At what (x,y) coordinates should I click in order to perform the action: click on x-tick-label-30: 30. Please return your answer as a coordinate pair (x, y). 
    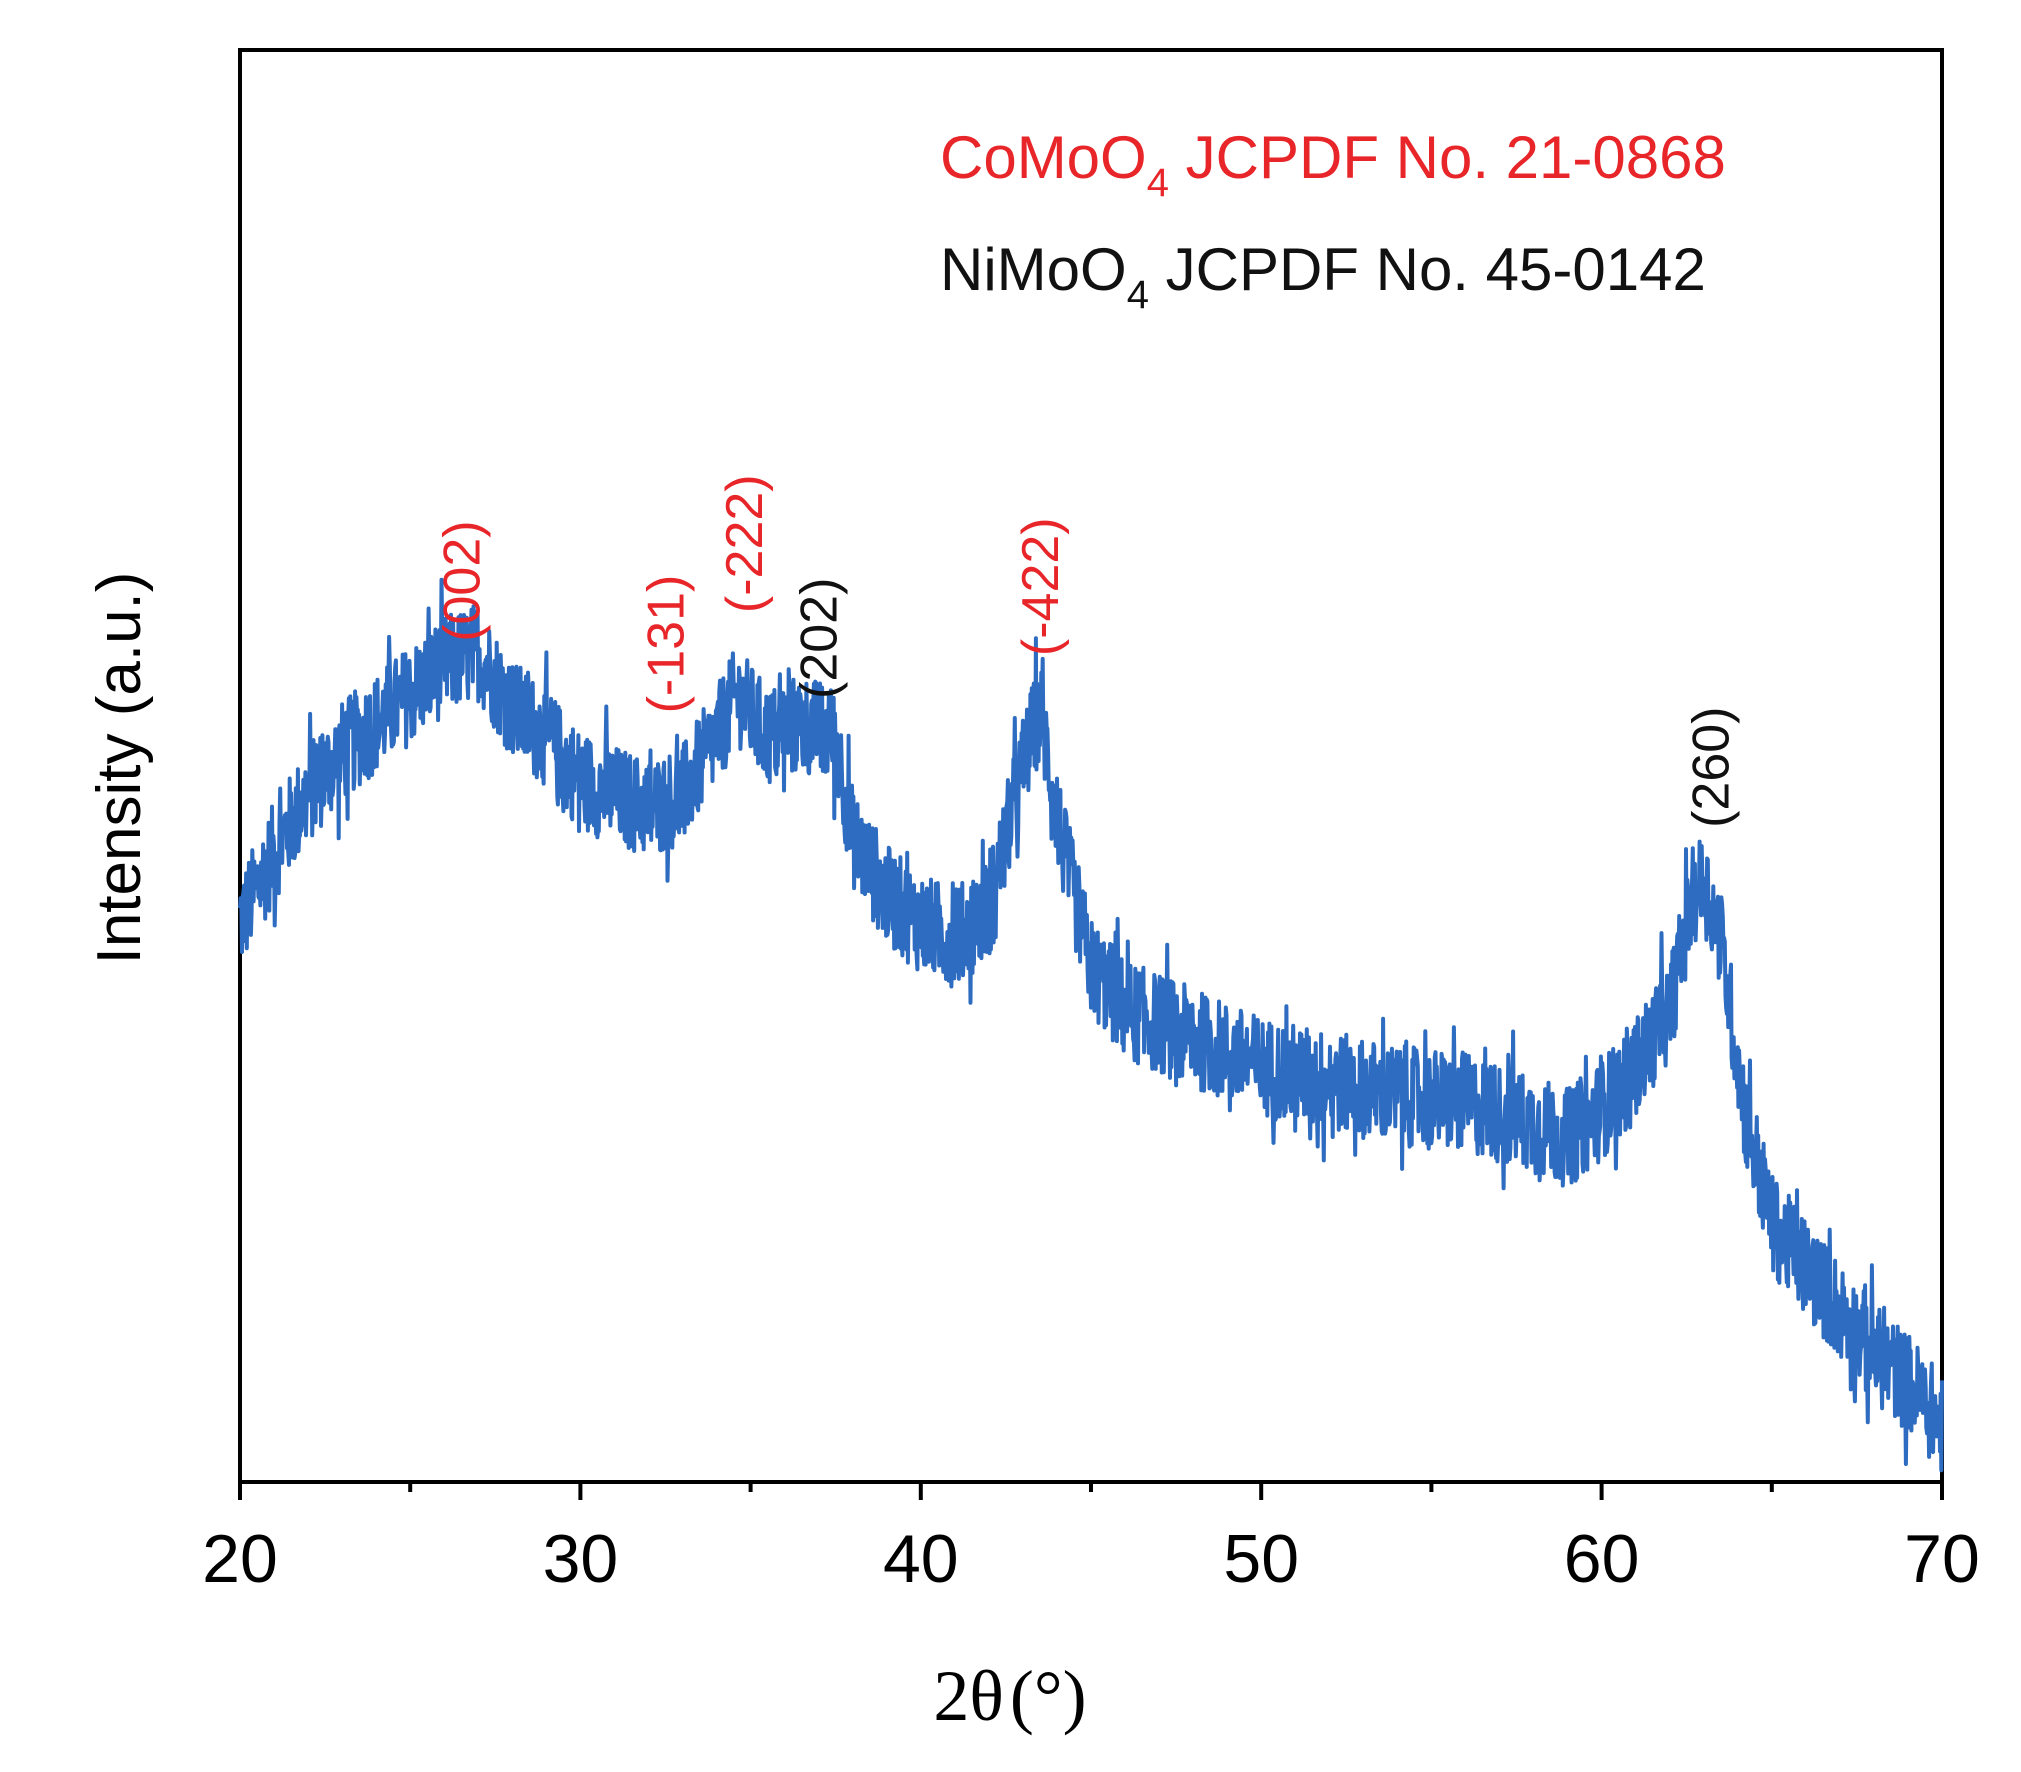
    Looking at the image, I should click on (581, 1559).